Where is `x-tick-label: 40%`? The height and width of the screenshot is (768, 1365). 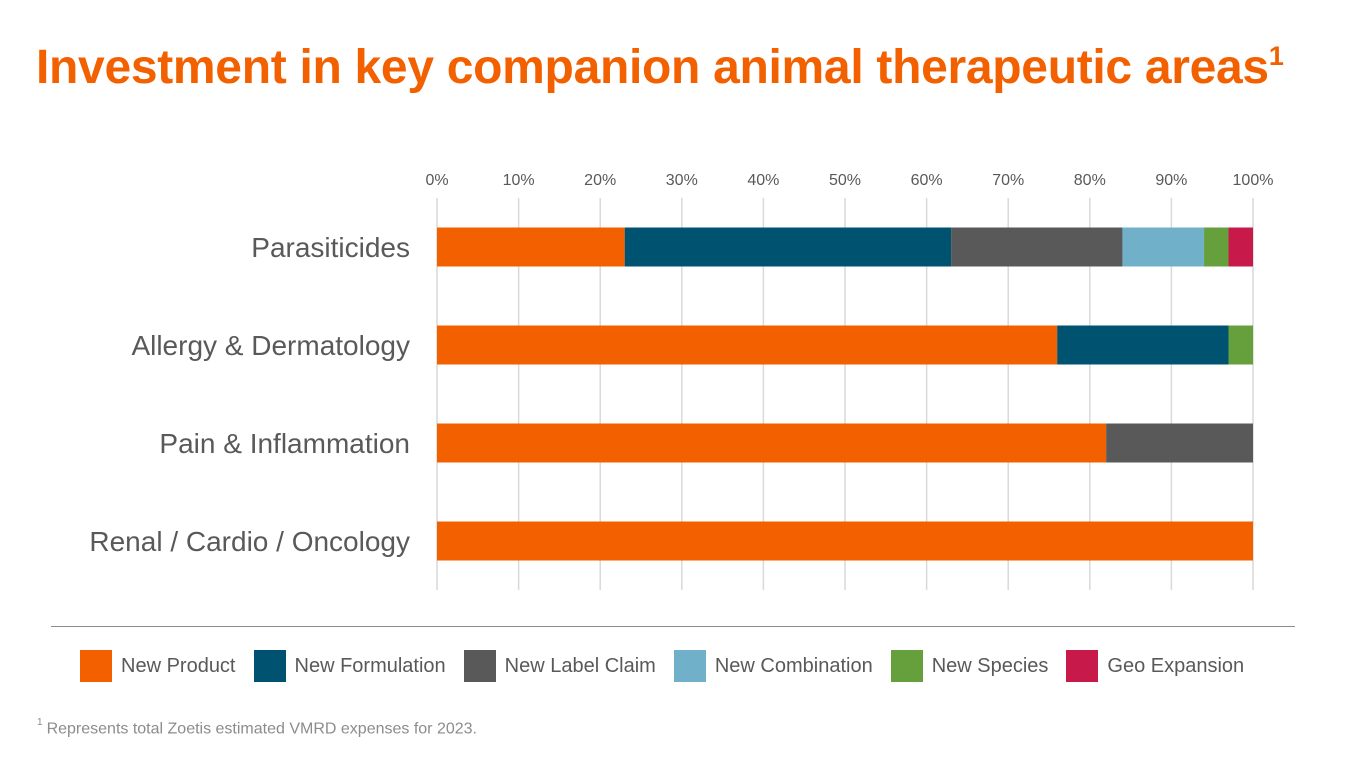
x-tick-label: 40% is located at coordinates (763, 180).